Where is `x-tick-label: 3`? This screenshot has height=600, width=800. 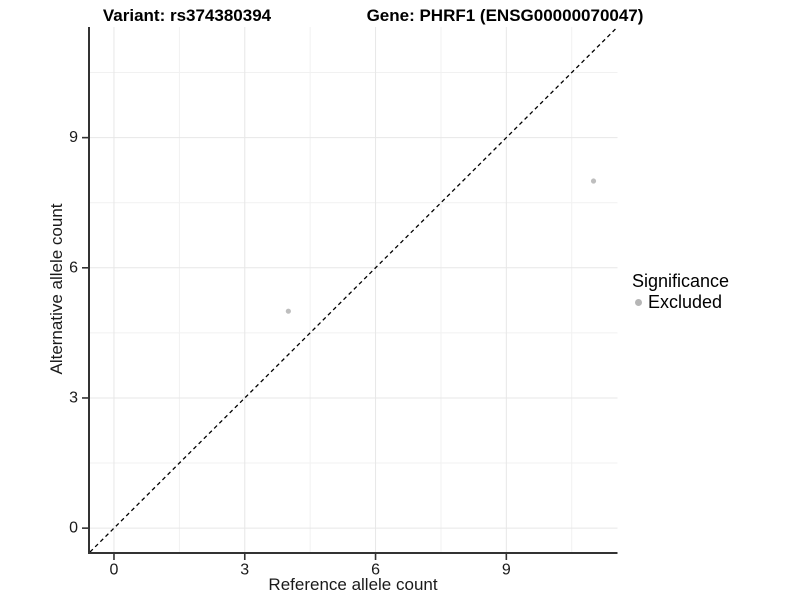
x-tick-label: 3 is located at coordinates (244, 569).